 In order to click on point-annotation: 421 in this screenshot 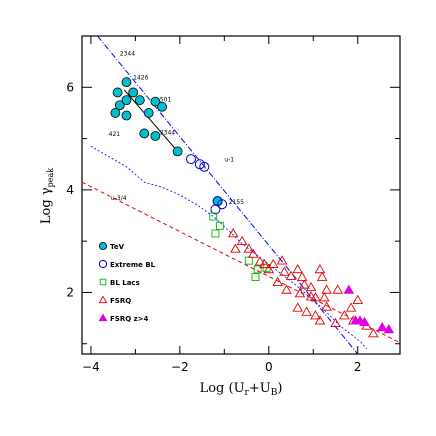, I will do `click(115, 134)`.